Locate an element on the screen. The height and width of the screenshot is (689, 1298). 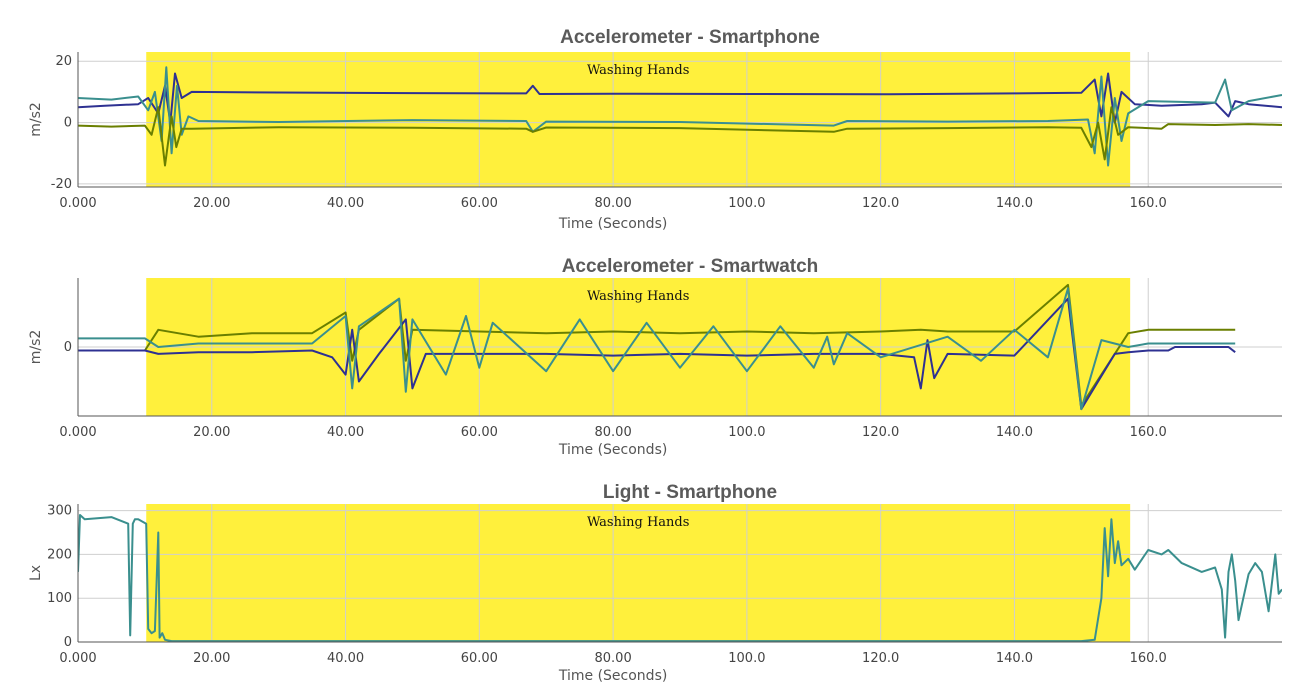
chart3-y-tick-label: 100 is located at coordinates (59, 598).